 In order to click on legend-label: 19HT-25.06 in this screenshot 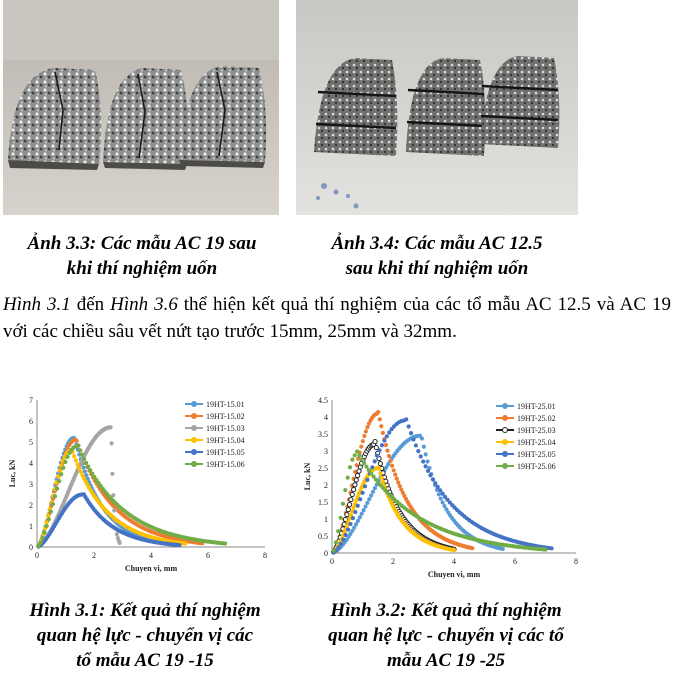, I will do `click(536, 466)`.